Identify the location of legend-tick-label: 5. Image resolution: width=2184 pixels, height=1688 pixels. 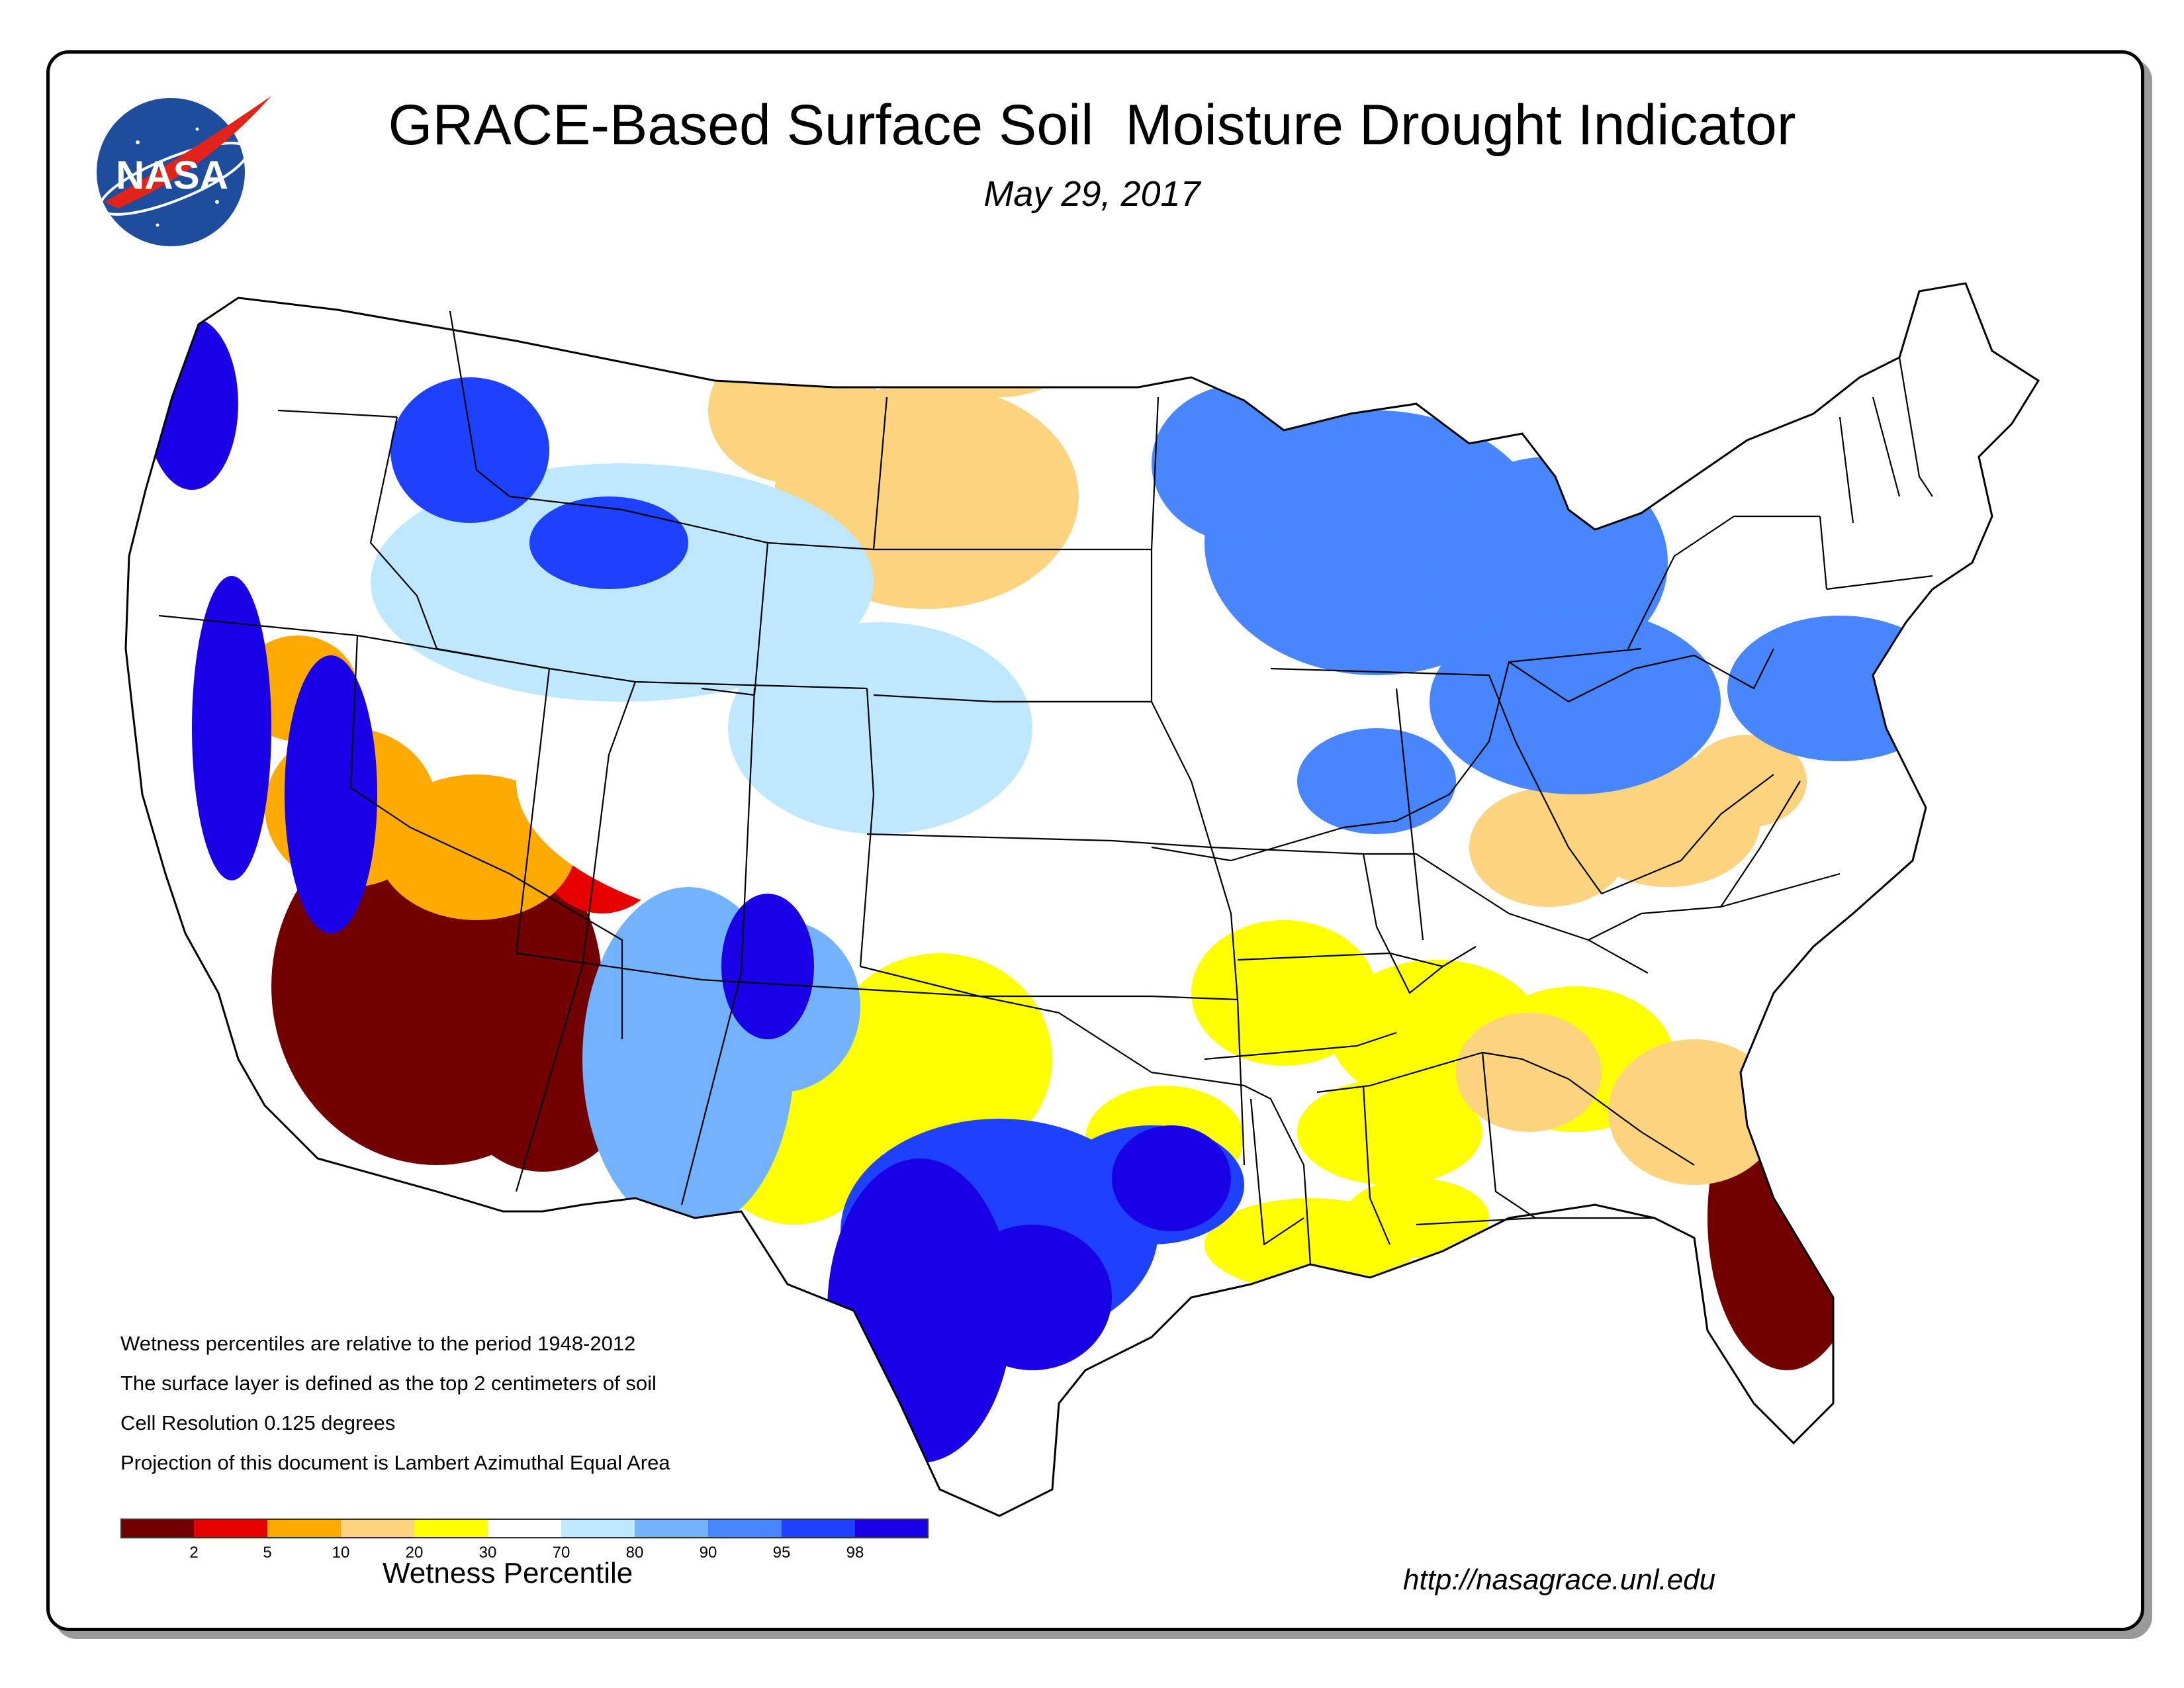
(267, 1553).